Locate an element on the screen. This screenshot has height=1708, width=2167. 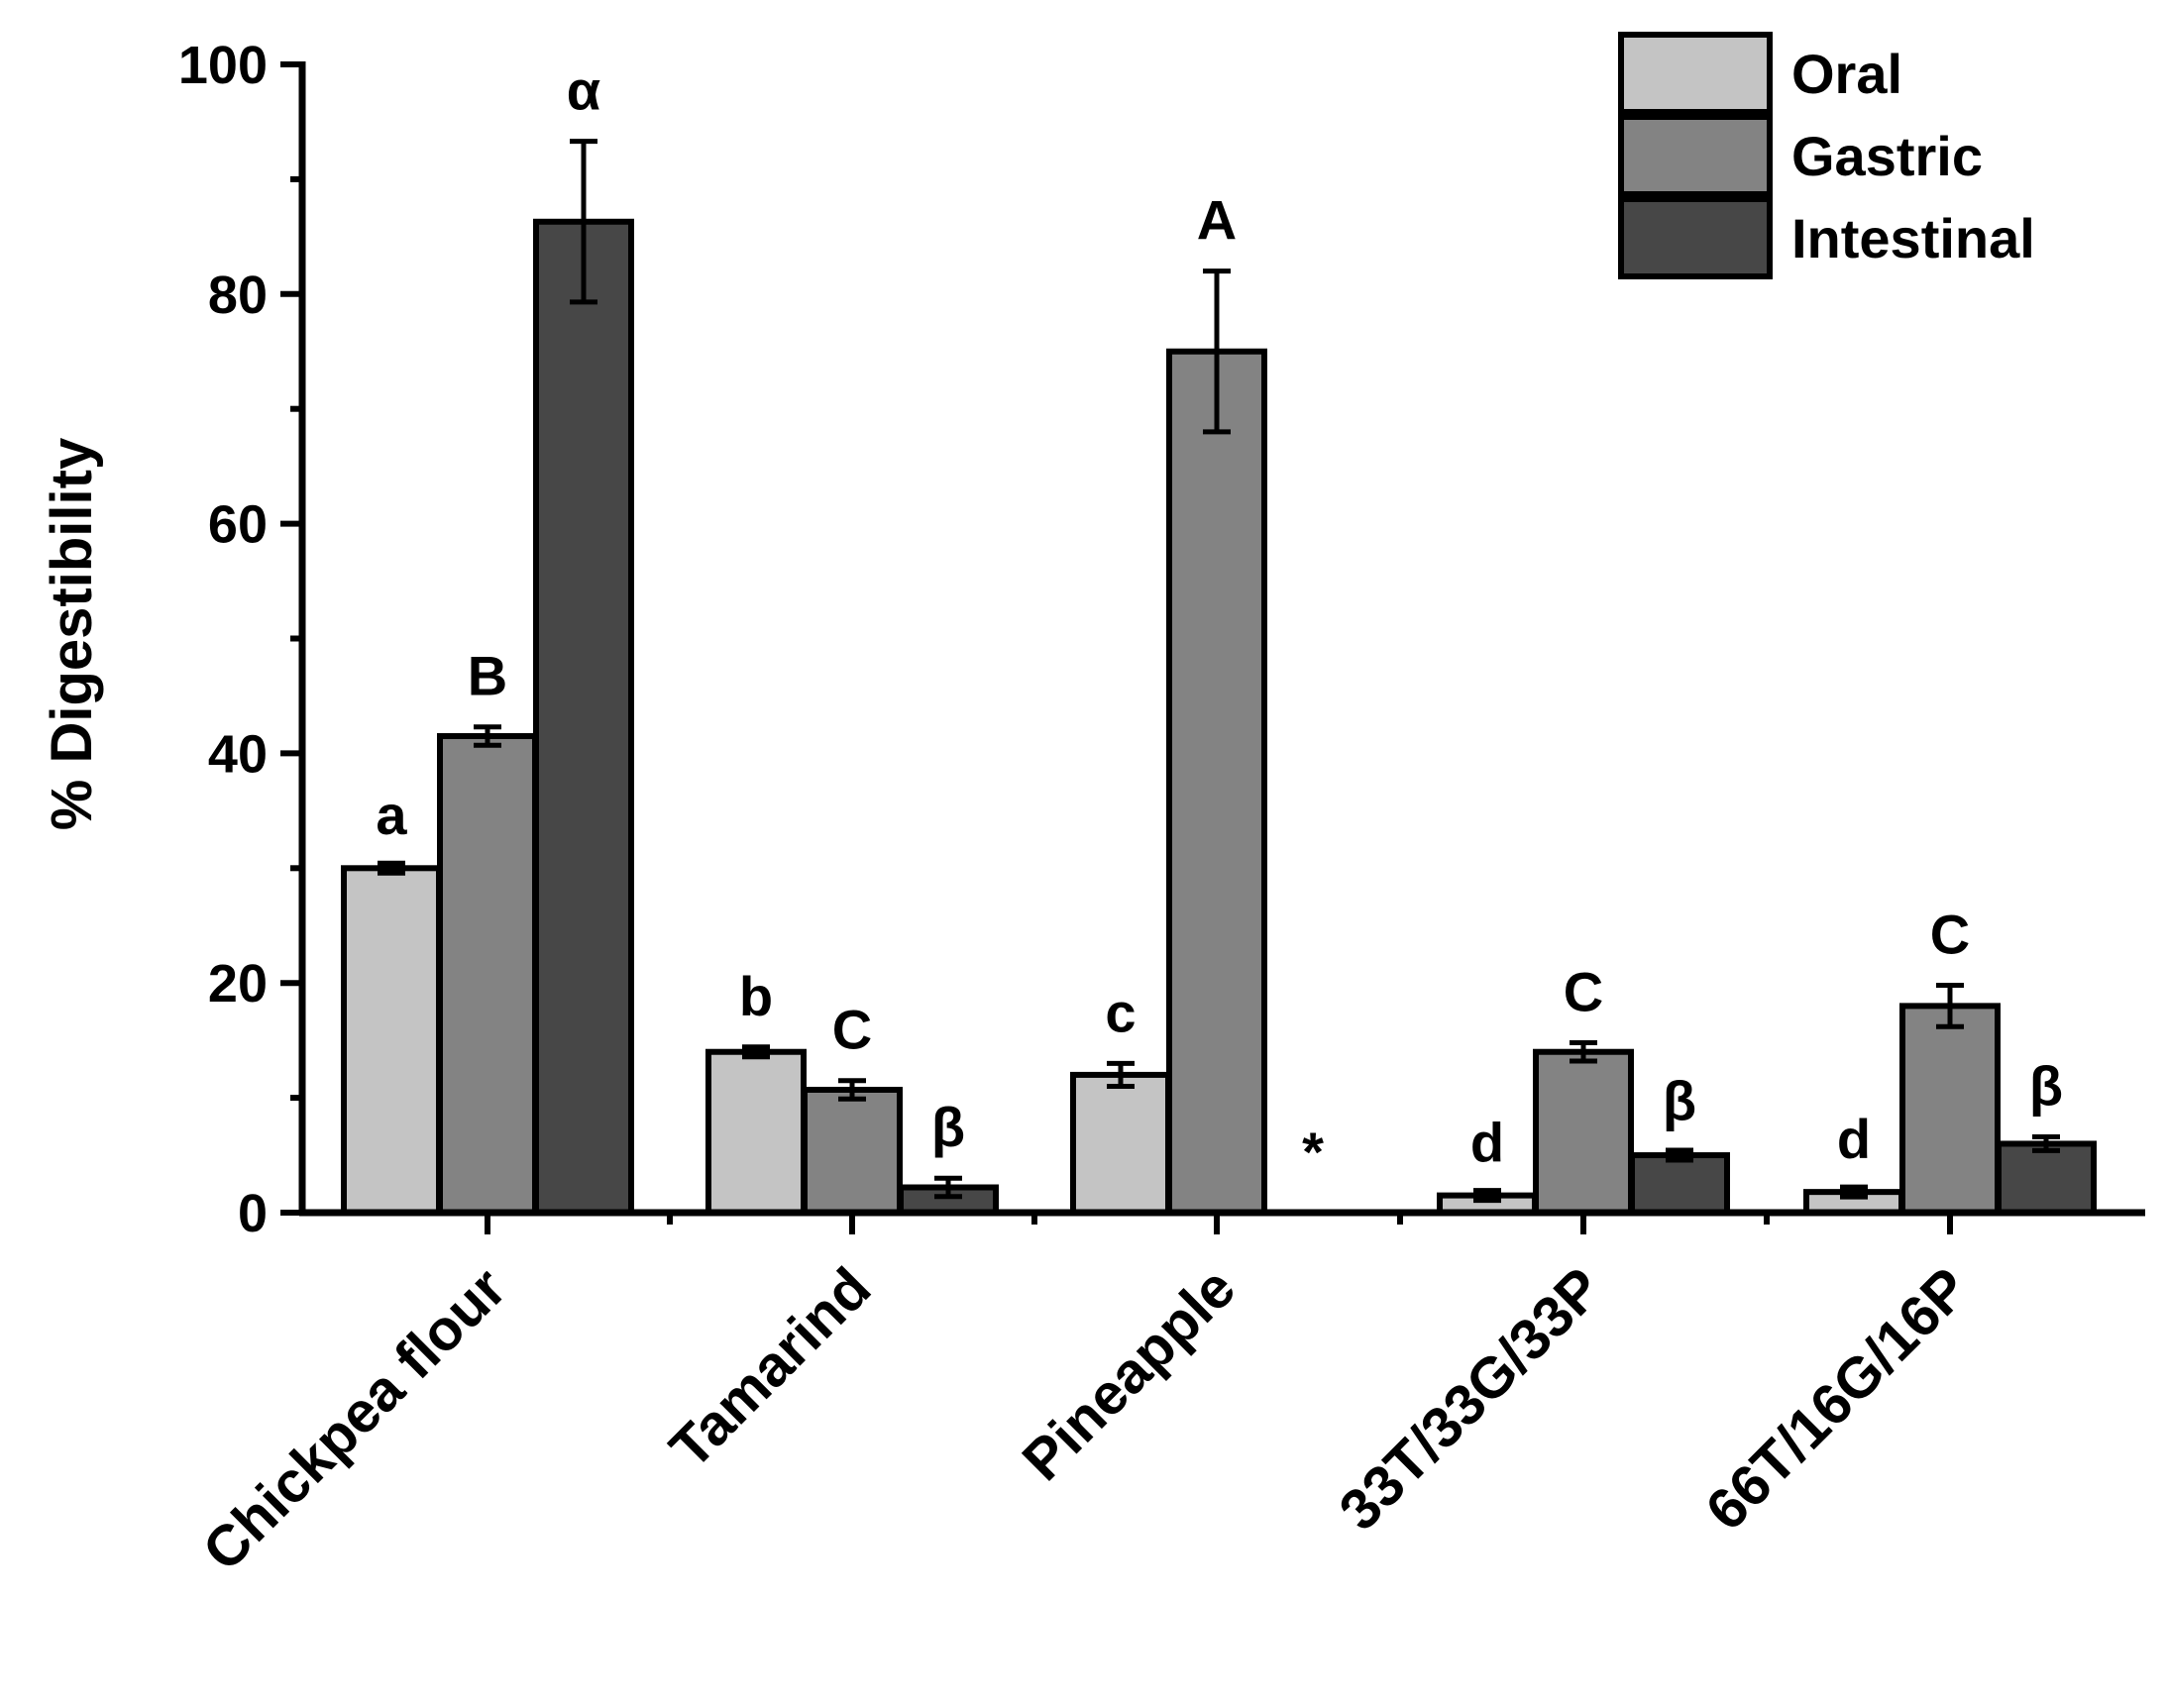
legend-label: Oral is located at coordinates (1846, 74).